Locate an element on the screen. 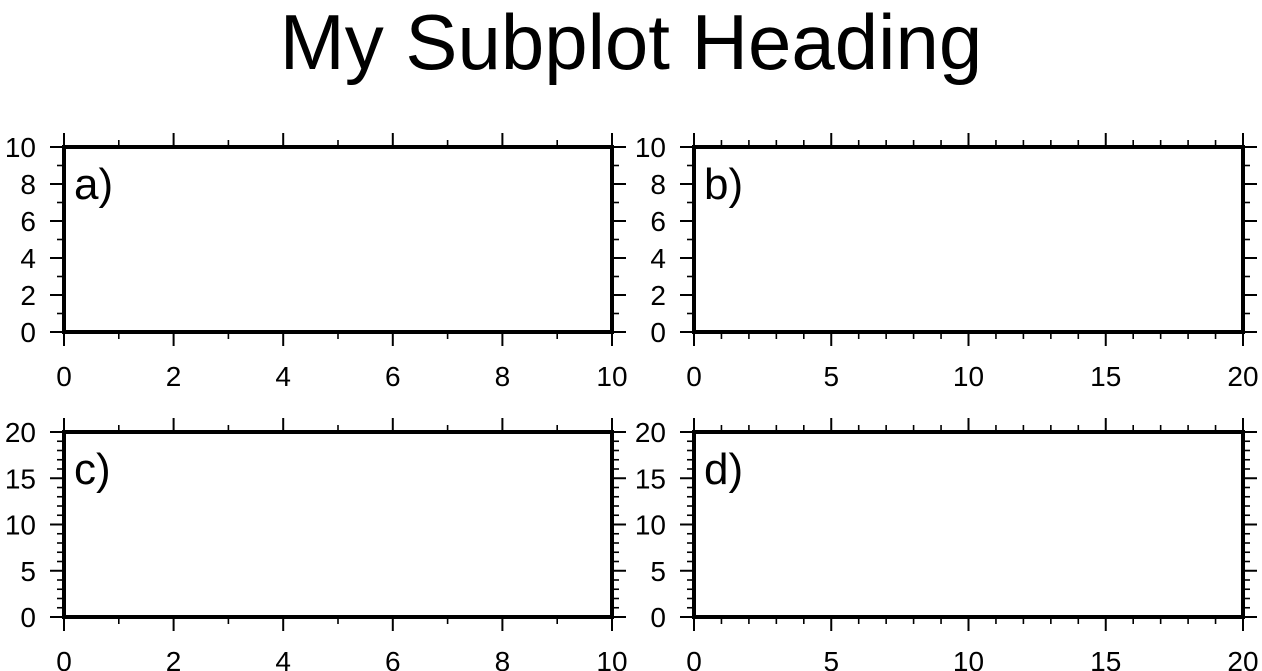  panel-label: c) is located at coordinates (92, 469).